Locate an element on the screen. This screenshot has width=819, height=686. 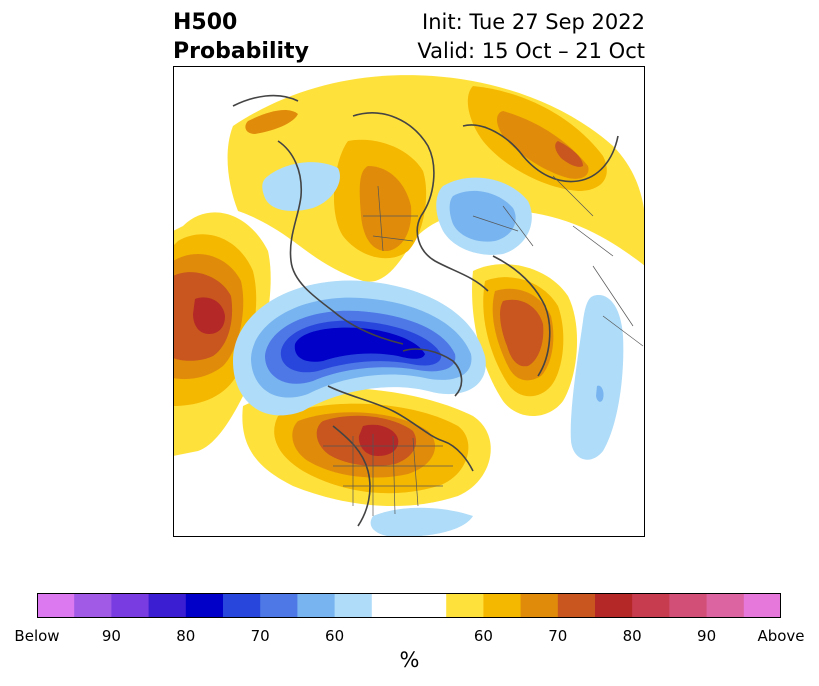
colorbar-tick-labels: Below 90 80 70 60 60 70 80 90 Above is located at coordinates (409, 637).